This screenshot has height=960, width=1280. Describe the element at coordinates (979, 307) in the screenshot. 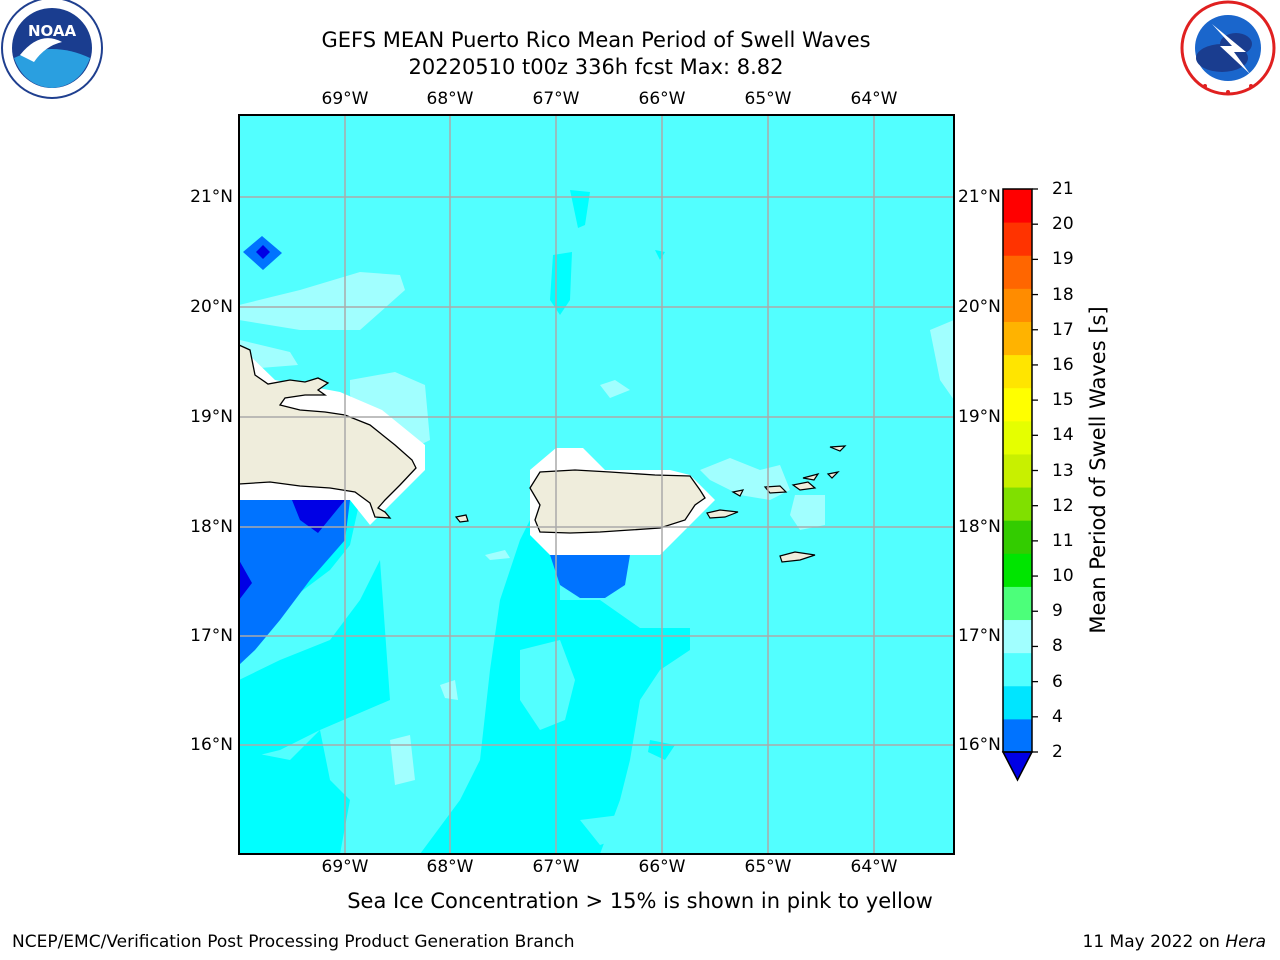

I see `lat-label-right: 20°N` at that location.